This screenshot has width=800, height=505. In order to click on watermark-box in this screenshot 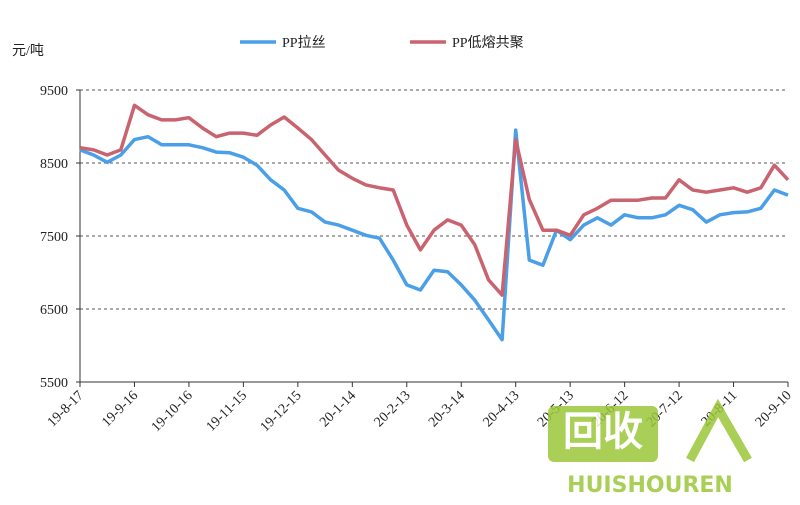, I will do `click(603, 434)`.